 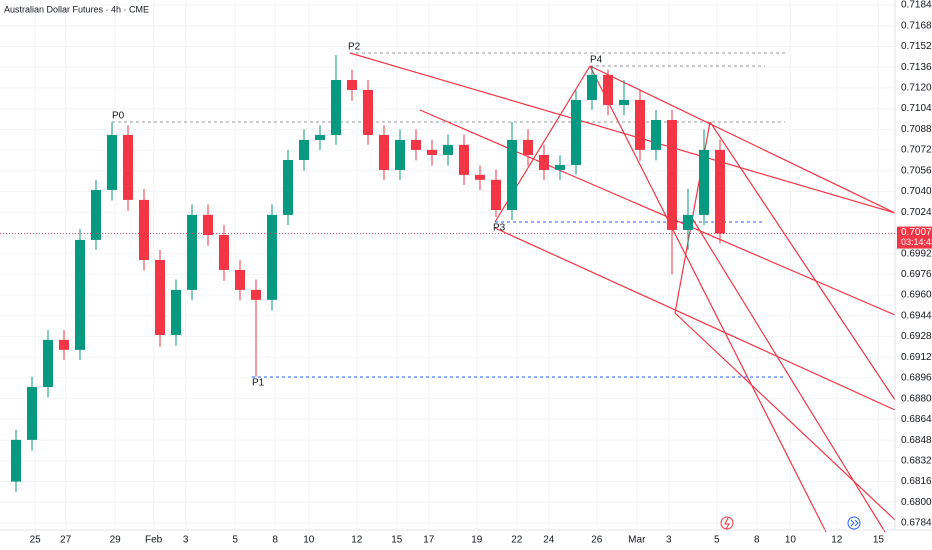 I want to click on point-label: P0, so click(x=118, y=116).